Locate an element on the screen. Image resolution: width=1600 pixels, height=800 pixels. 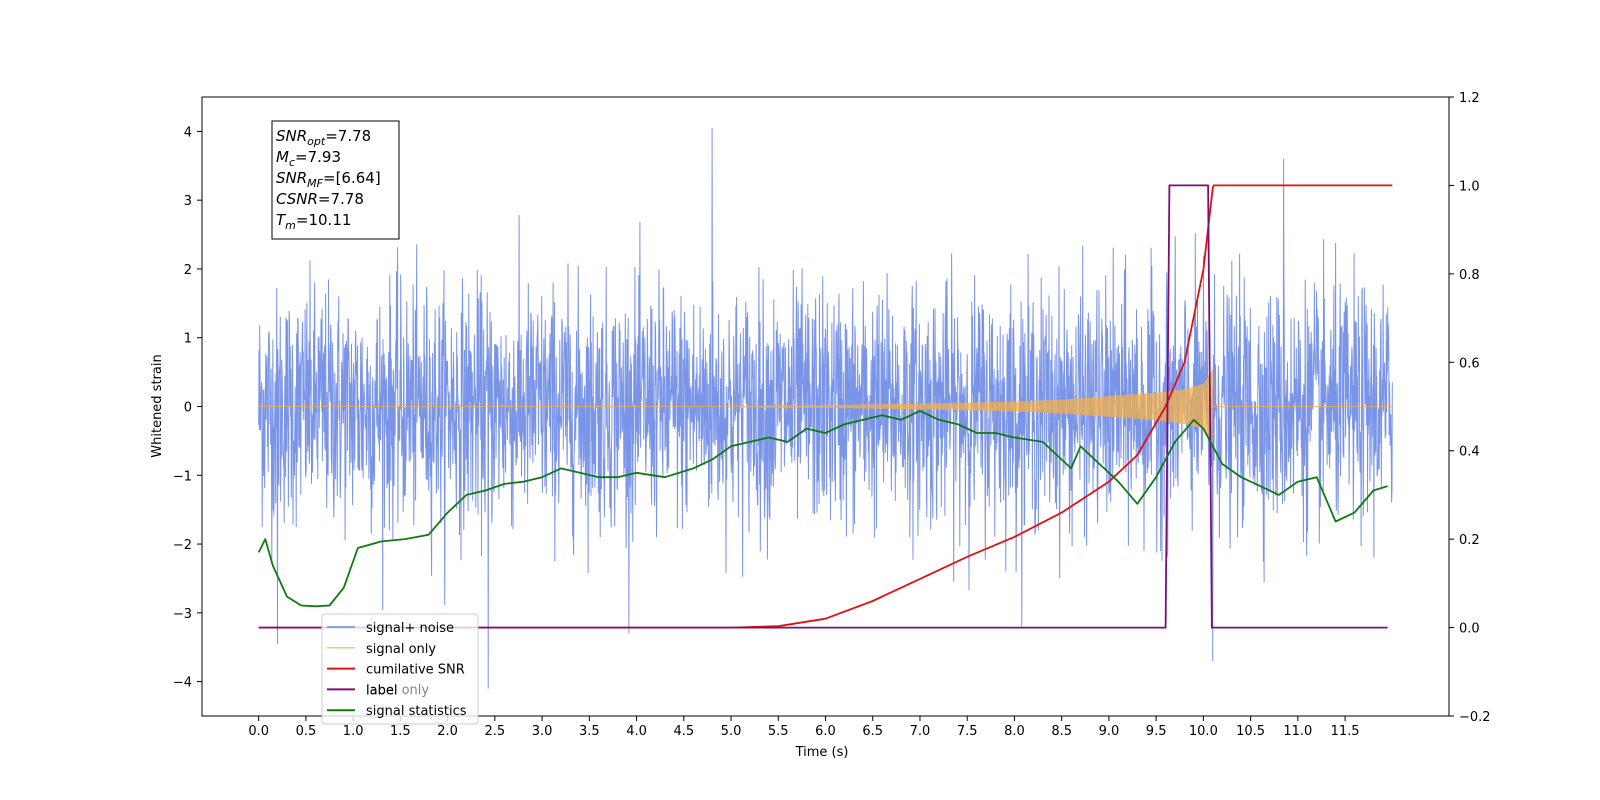
legend-label: cumilative SNR is located at coordinates (415, 670).